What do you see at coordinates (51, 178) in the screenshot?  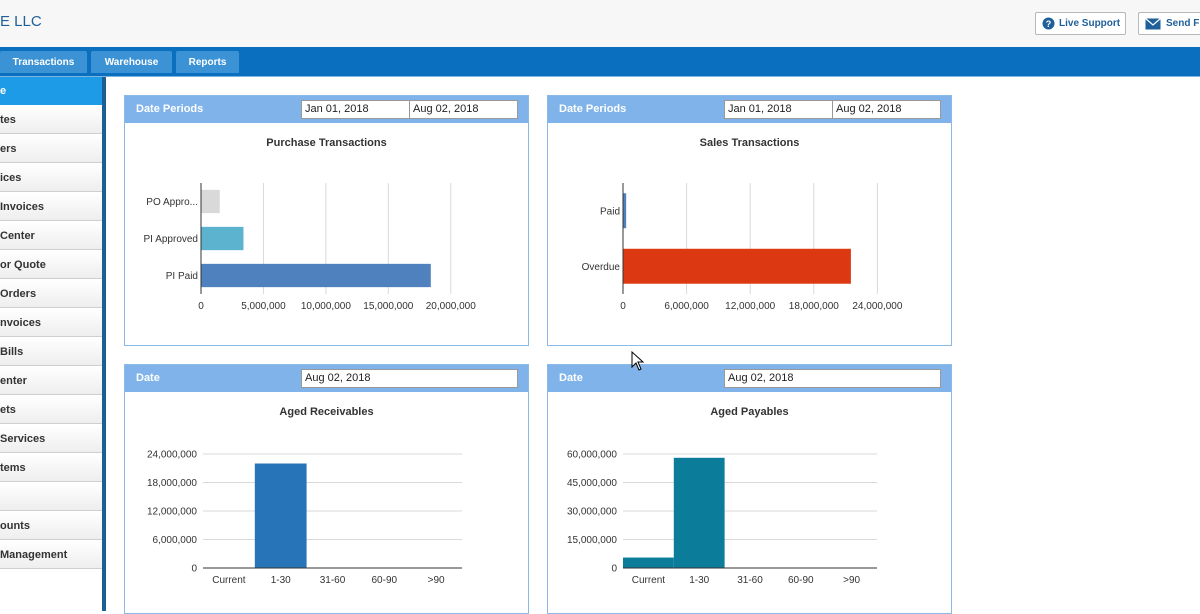 I see `sidebar-item-invoices: ices` at bounding box center [51, 178].